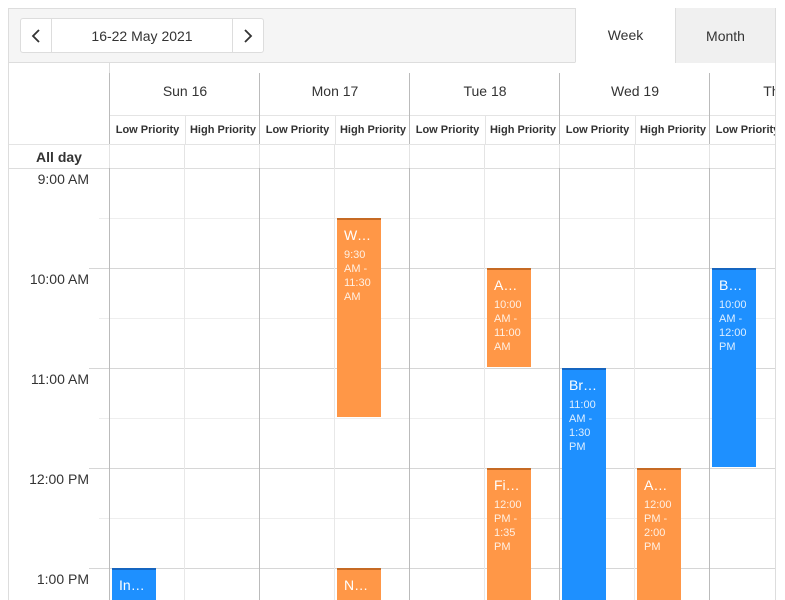 This screenshot has height=600, width=785. Describe the element at coordinates (508, 526) in the screenshot. I see `appointment-time: 12:00 PM - 1:35 PM` at that location.